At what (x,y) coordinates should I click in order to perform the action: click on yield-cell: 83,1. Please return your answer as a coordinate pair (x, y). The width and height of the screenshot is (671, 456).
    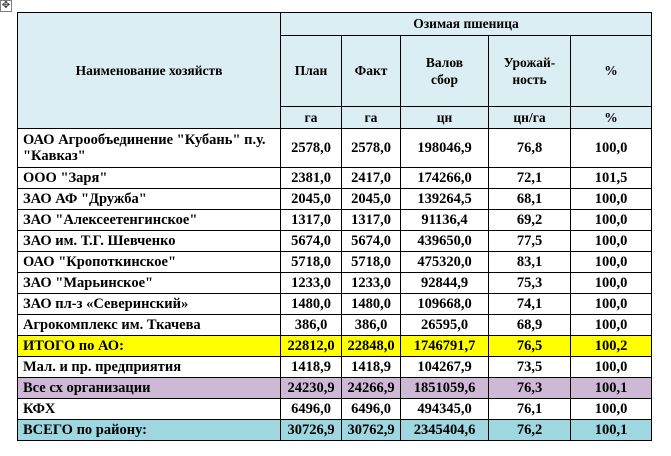
    Looking at the image, I should click on (529, 262).